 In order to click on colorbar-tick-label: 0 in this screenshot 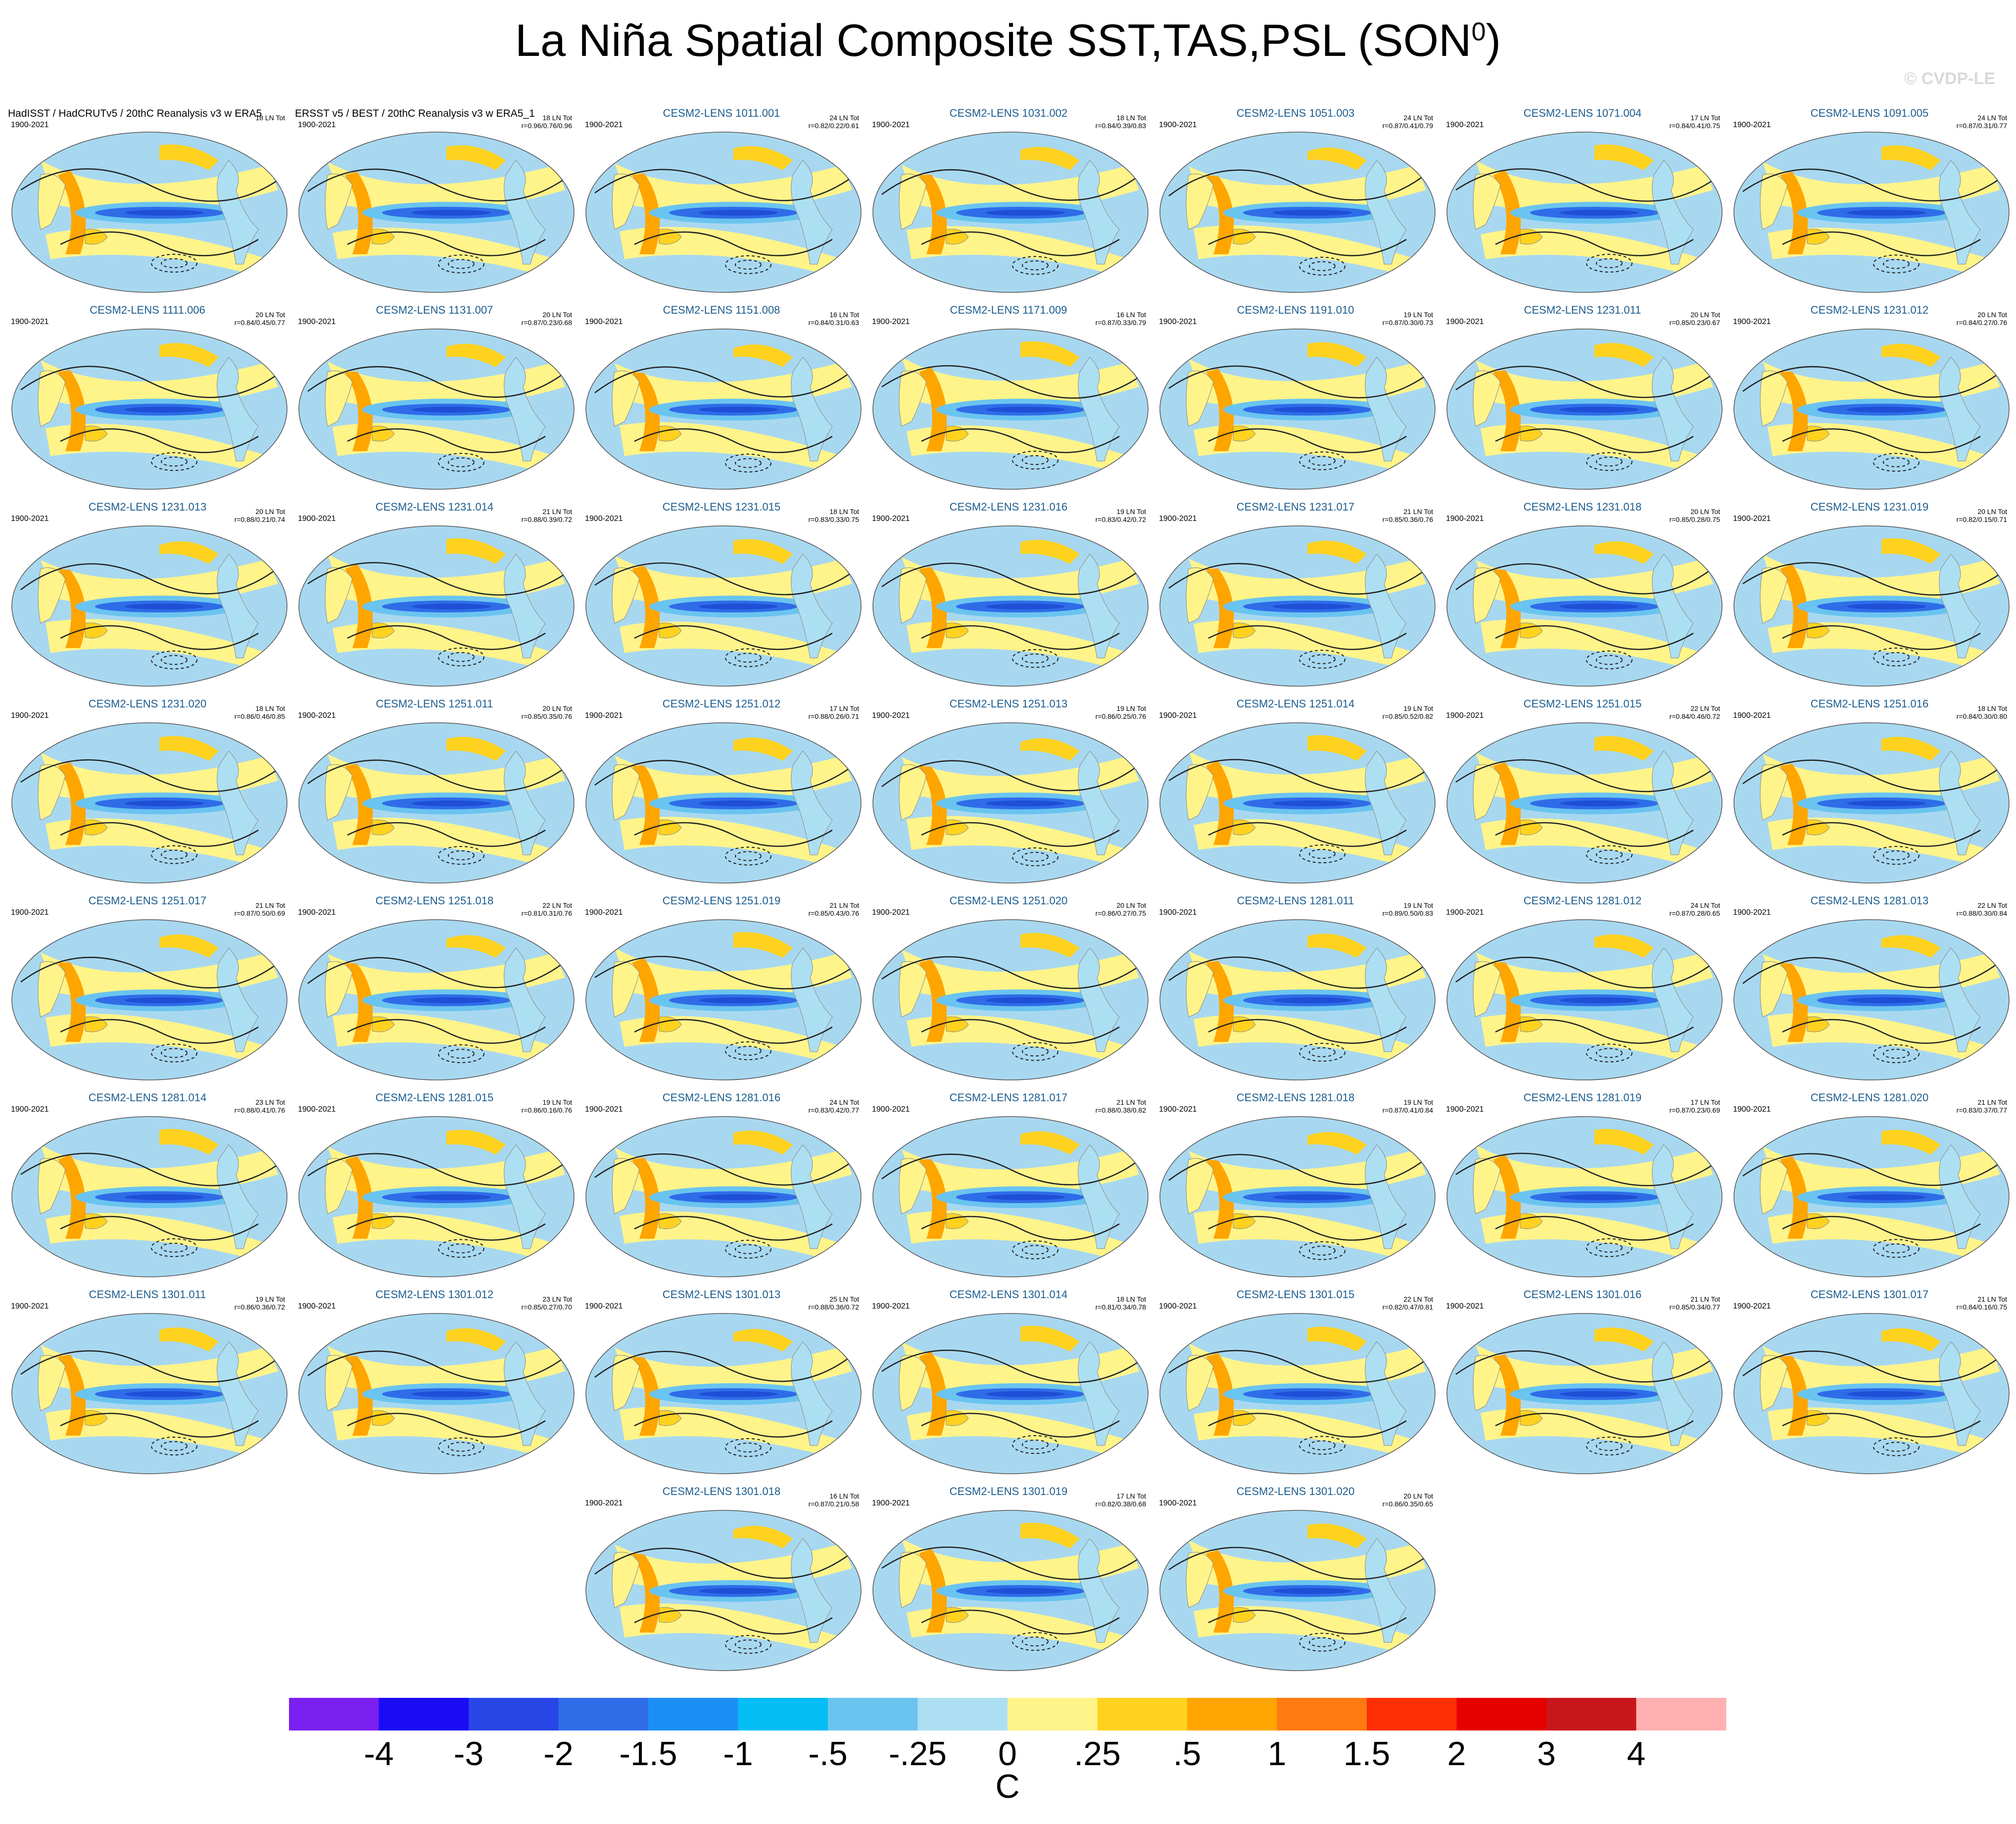, I will do `click(1008, 1754)`.